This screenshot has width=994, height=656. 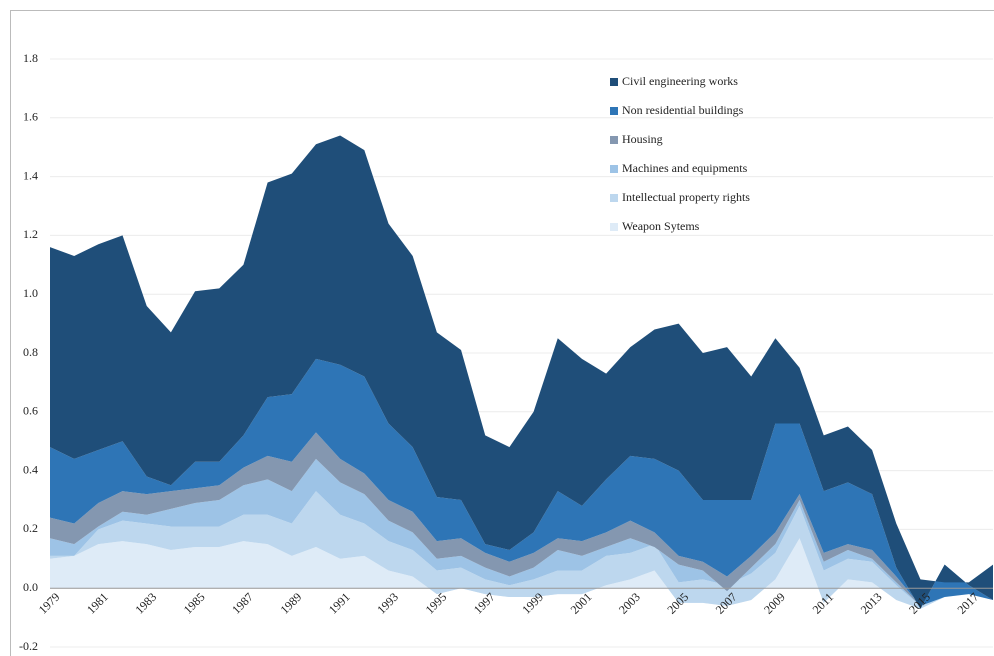 What do you see at coordinates (30, 587) in the screenshot?
I see `y-tick-label: 0.0` at bounding box center [30, 587].